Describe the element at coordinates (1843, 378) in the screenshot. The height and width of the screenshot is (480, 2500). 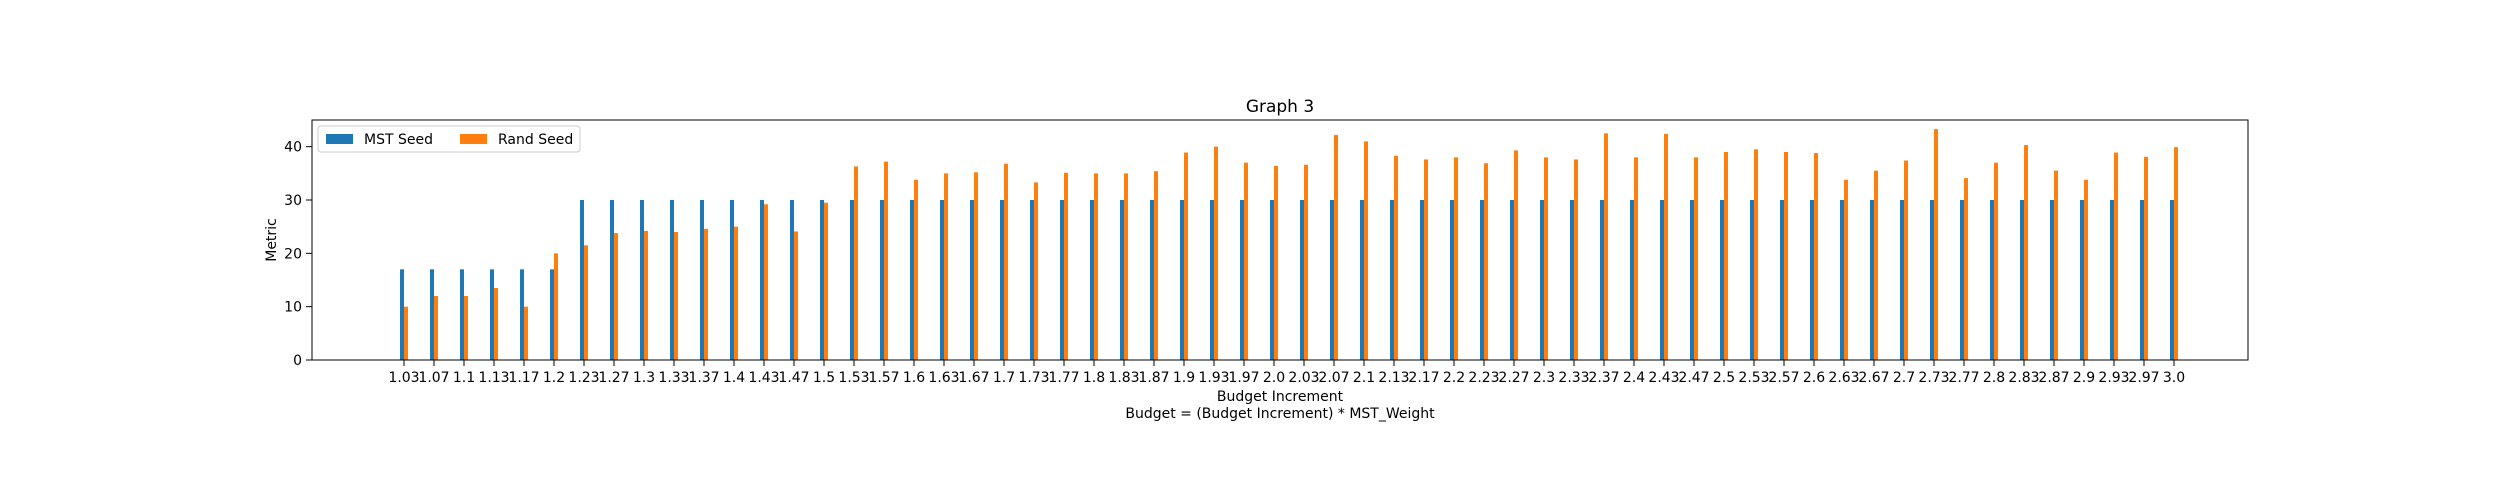
I see `x-tick-label: 2.63` at that location.